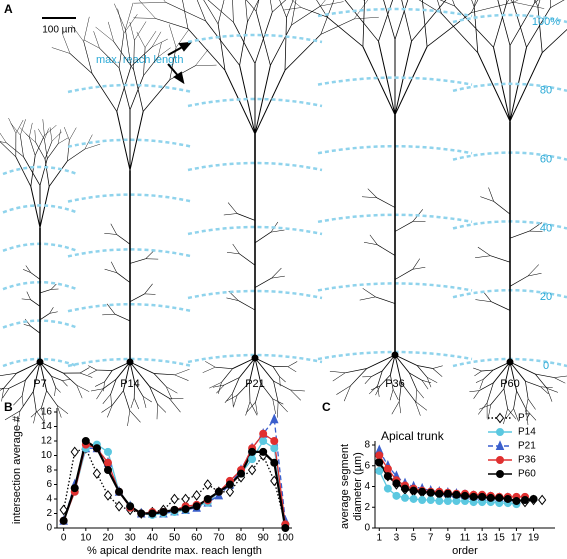  Describe the element at coordinates (500, 445) in the screenshot. I see `legend-marker` at that location.